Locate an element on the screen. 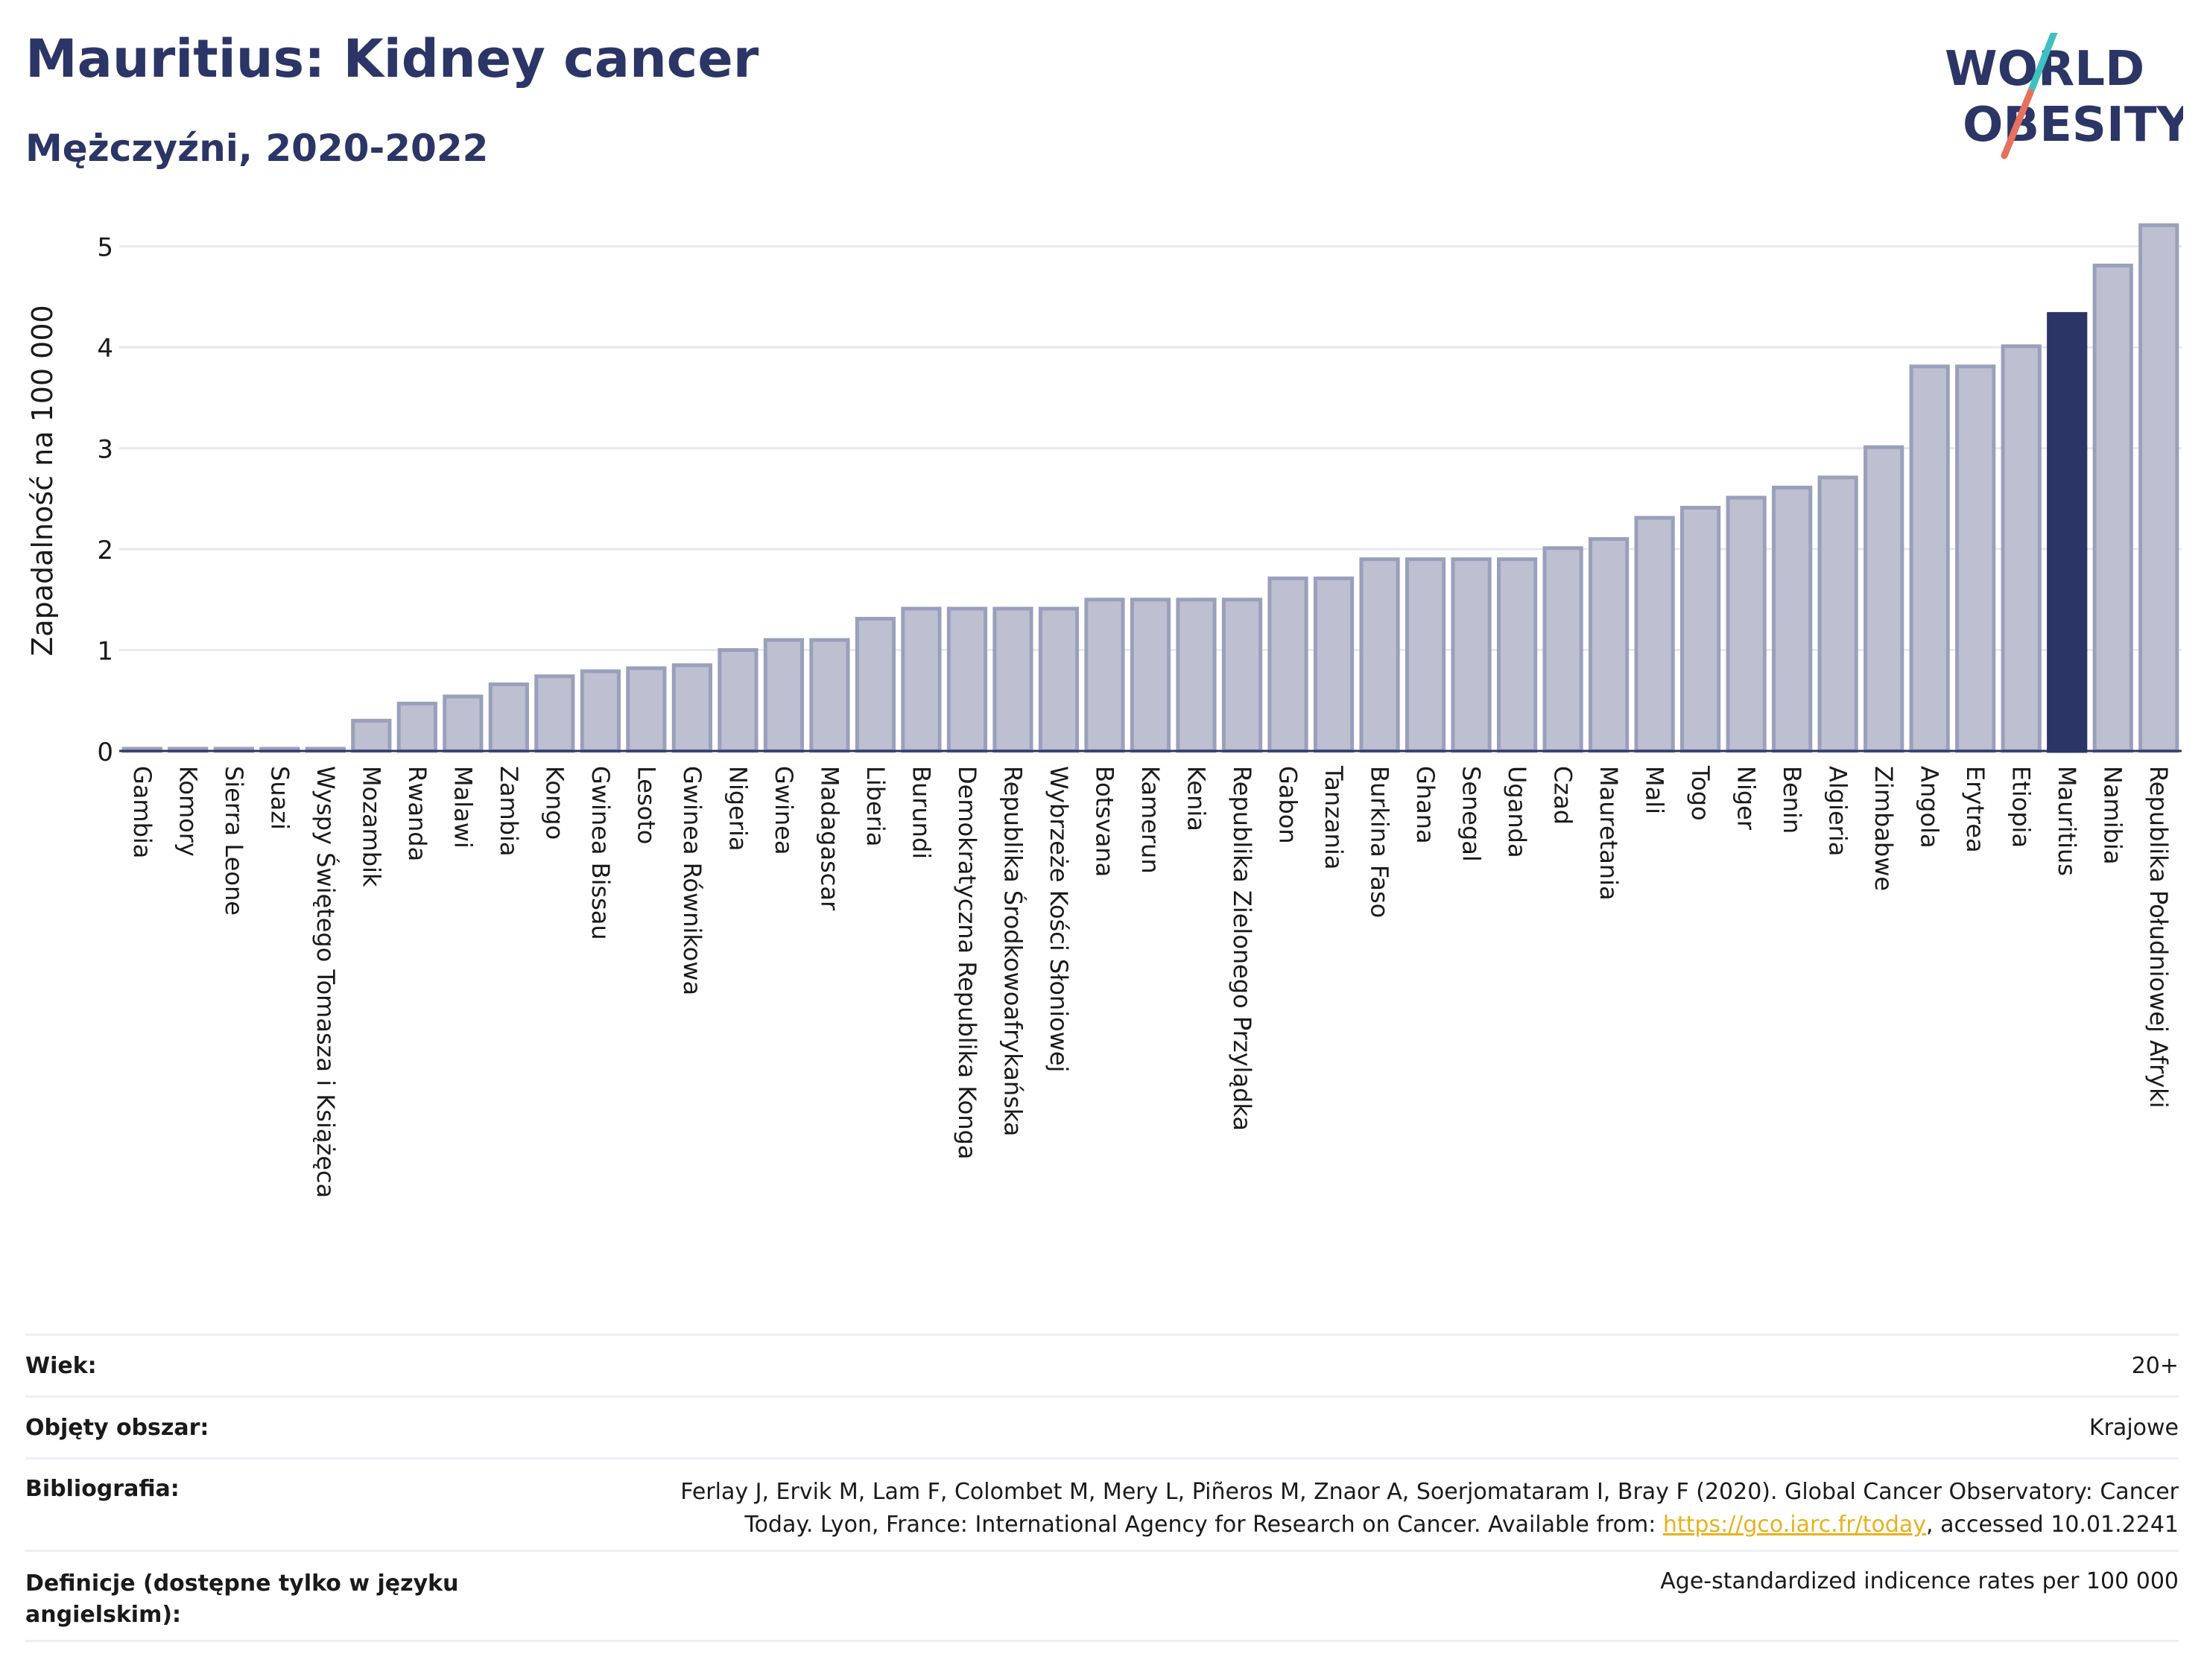  x-tick-label: Zimbabwe is located at coordinates (1883, 828).